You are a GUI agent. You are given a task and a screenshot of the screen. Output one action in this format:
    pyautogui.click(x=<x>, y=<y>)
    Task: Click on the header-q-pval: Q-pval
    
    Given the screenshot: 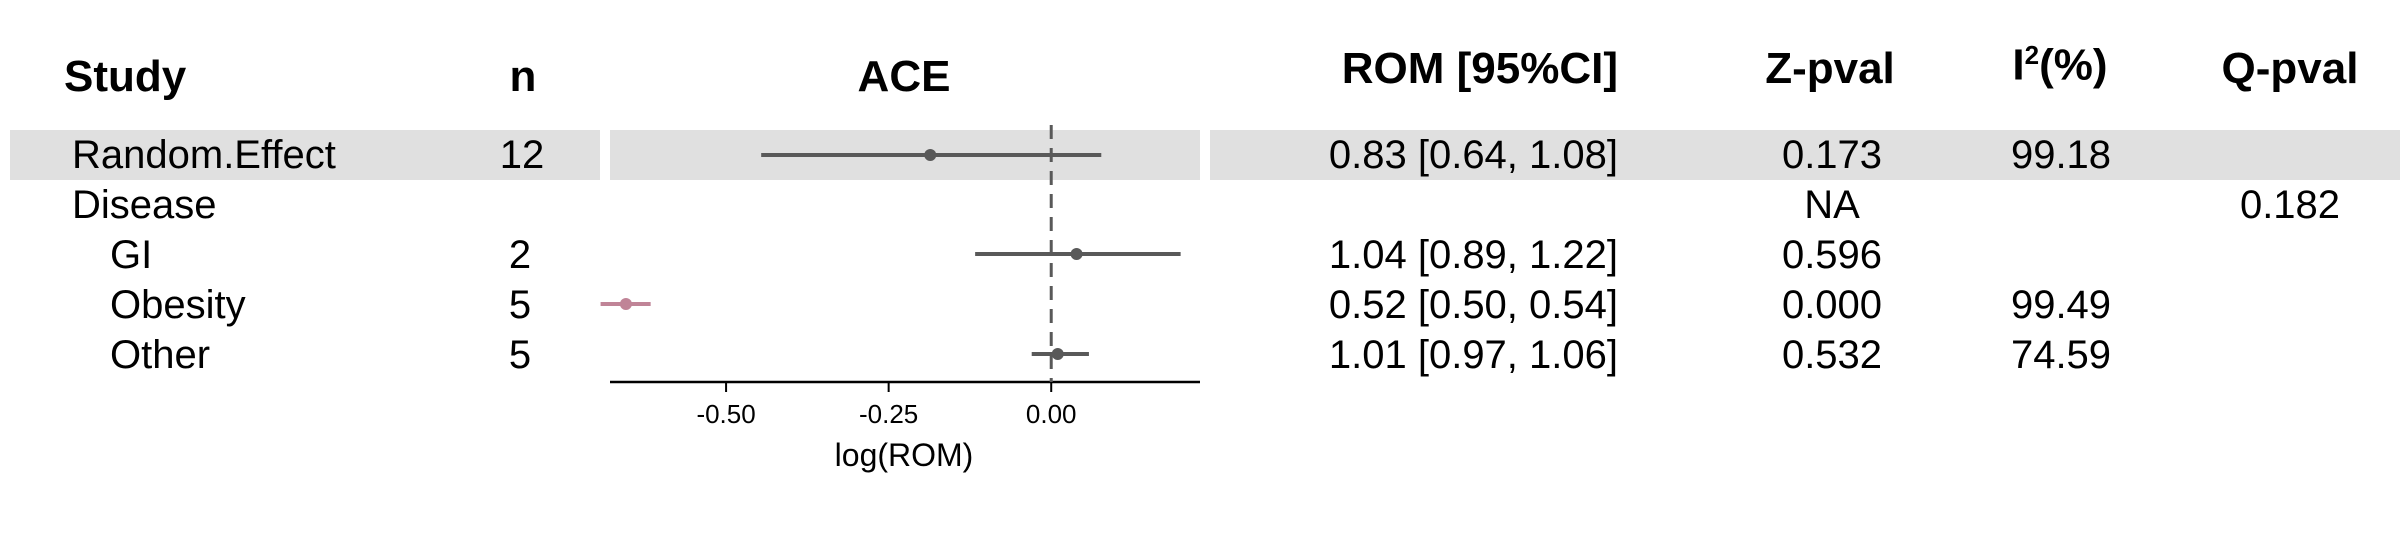 What is the action you would take?
    pyautogui.click(x=2290, y=68)
    